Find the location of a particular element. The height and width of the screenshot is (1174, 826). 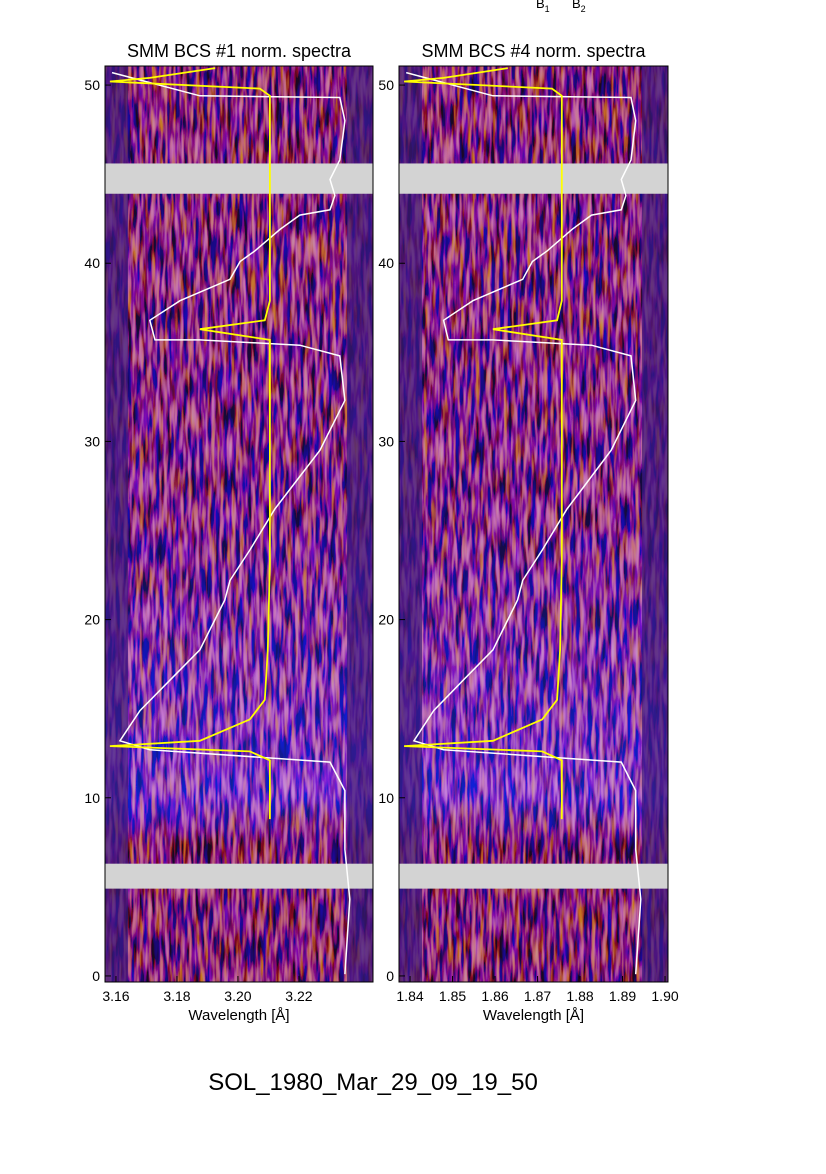

x-tick-label: 3.22 is located at coordinates (298, 996).